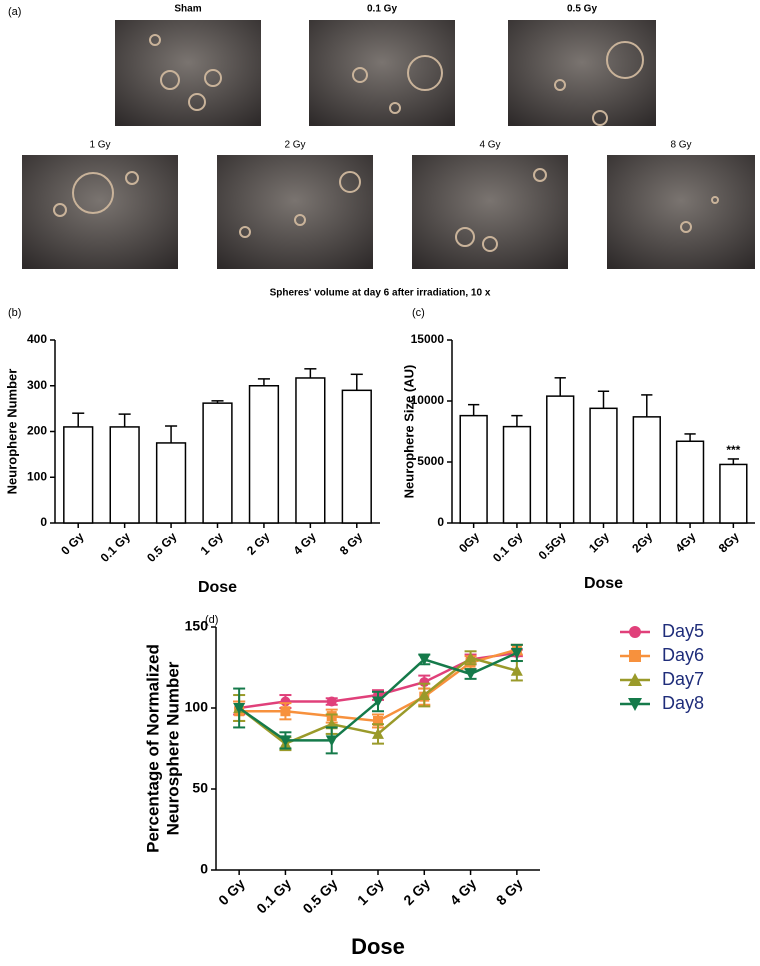 This screenshot has height=966, width=760. Describe the element at coordinates (294, 145) in the screenshot. I see `image-label: 2 Gy` at that location.